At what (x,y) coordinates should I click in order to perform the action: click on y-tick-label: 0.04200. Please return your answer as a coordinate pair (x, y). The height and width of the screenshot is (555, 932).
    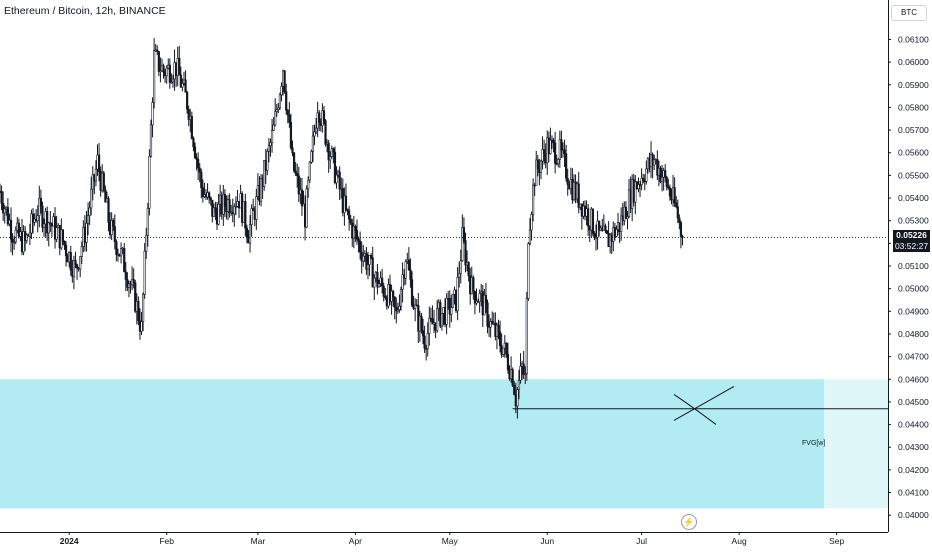
    Looking at the image, I should click on (913, 470).